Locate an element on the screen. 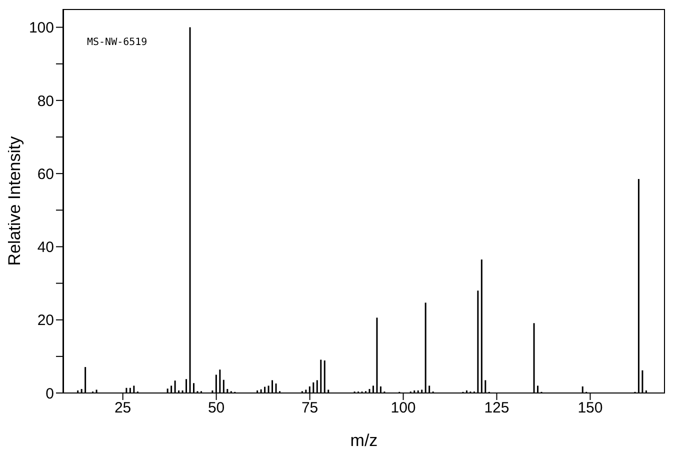 This screenshot has height=455, width=676. y-tick-label: 0 is located at coordinates (50, 393).